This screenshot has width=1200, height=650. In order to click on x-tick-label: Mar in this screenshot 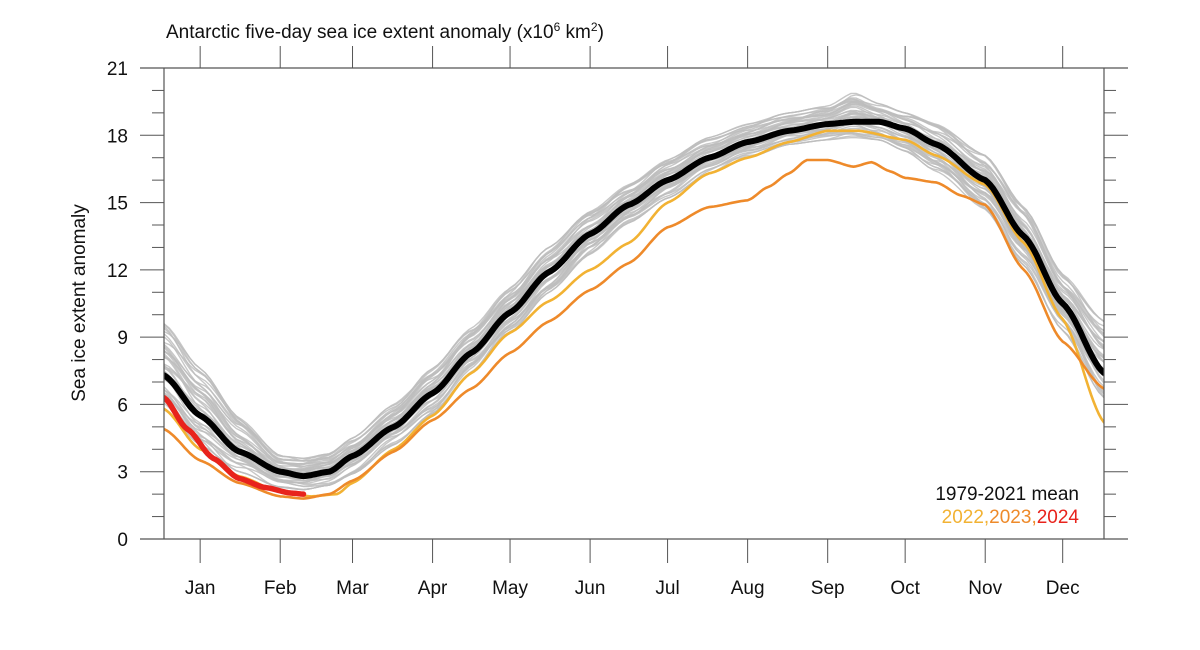, I will do `click(352, 588)`.